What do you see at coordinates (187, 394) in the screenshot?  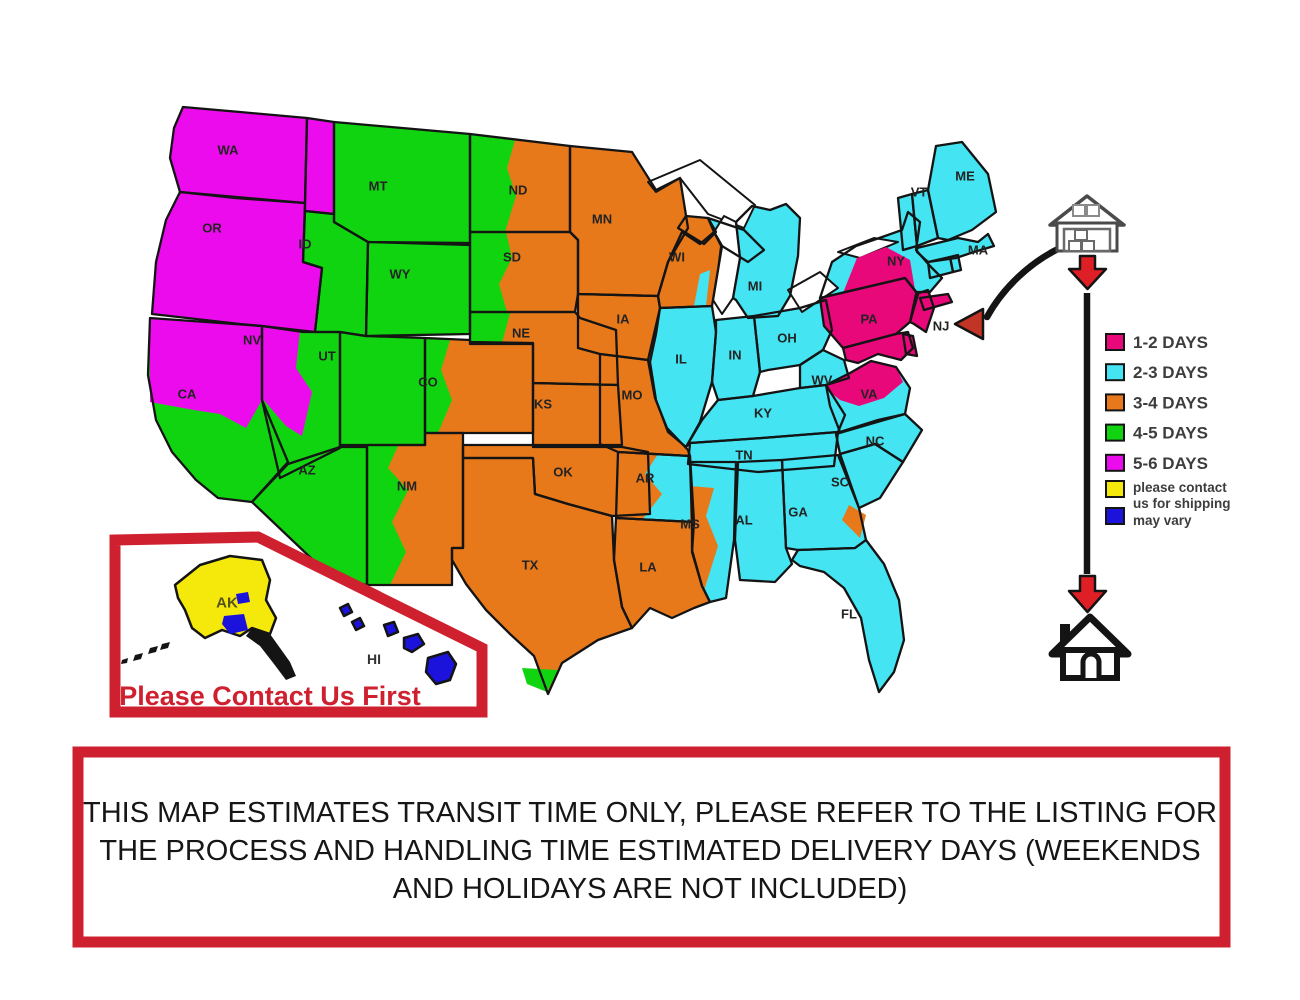 I see `state-label-ca: CA` at bounding box center [187, 394].